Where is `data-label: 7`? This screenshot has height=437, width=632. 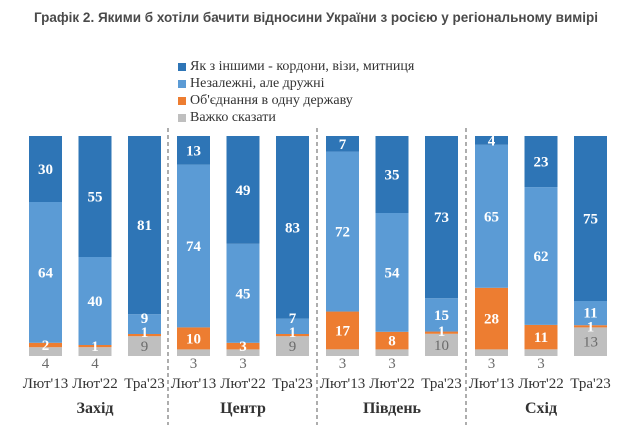
data-label: 7 is located at coordinates (293, 319).